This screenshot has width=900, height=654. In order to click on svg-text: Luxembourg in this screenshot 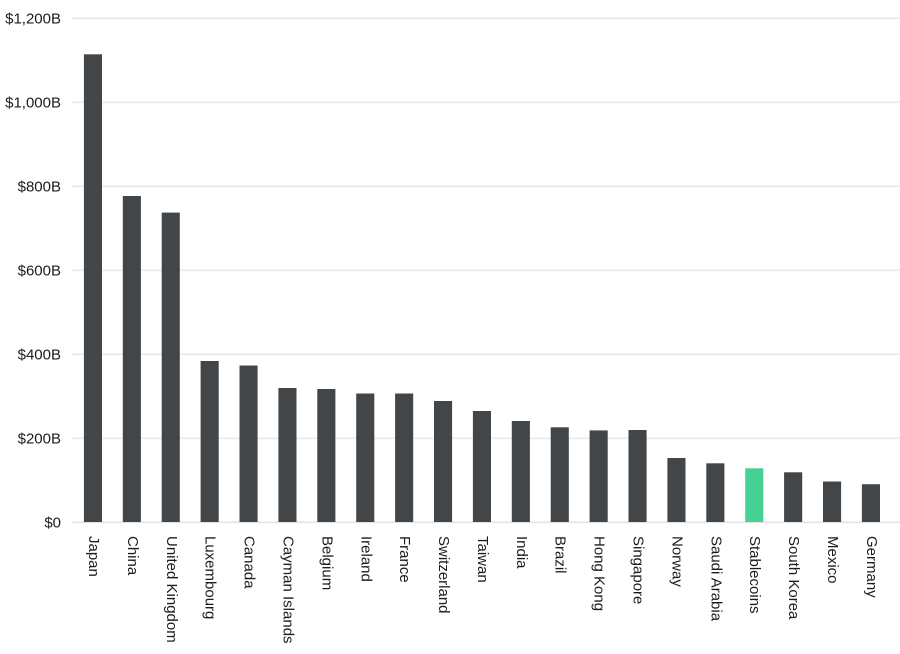, I will do `click(210, 577)`.